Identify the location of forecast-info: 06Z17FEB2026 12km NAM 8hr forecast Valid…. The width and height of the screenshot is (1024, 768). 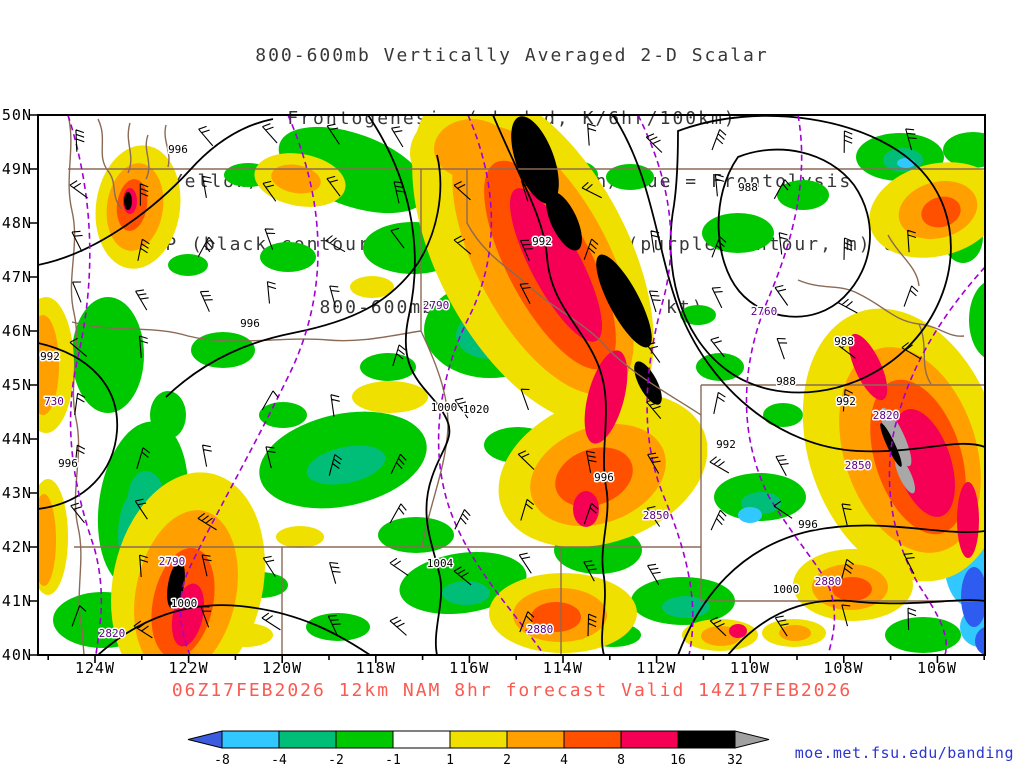
(512, 690).